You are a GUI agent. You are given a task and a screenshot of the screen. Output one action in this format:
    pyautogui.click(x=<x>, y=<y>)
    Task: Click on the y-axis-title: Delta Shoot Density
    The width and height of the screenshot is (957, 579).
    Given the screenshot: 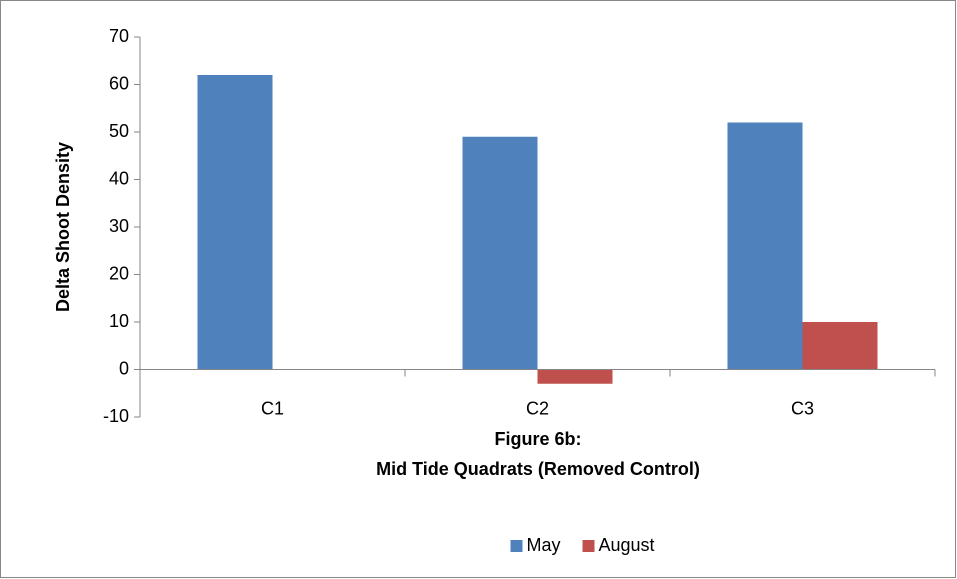 What is the action you would take?
    pyautogui.click(x=63, y=227)
    